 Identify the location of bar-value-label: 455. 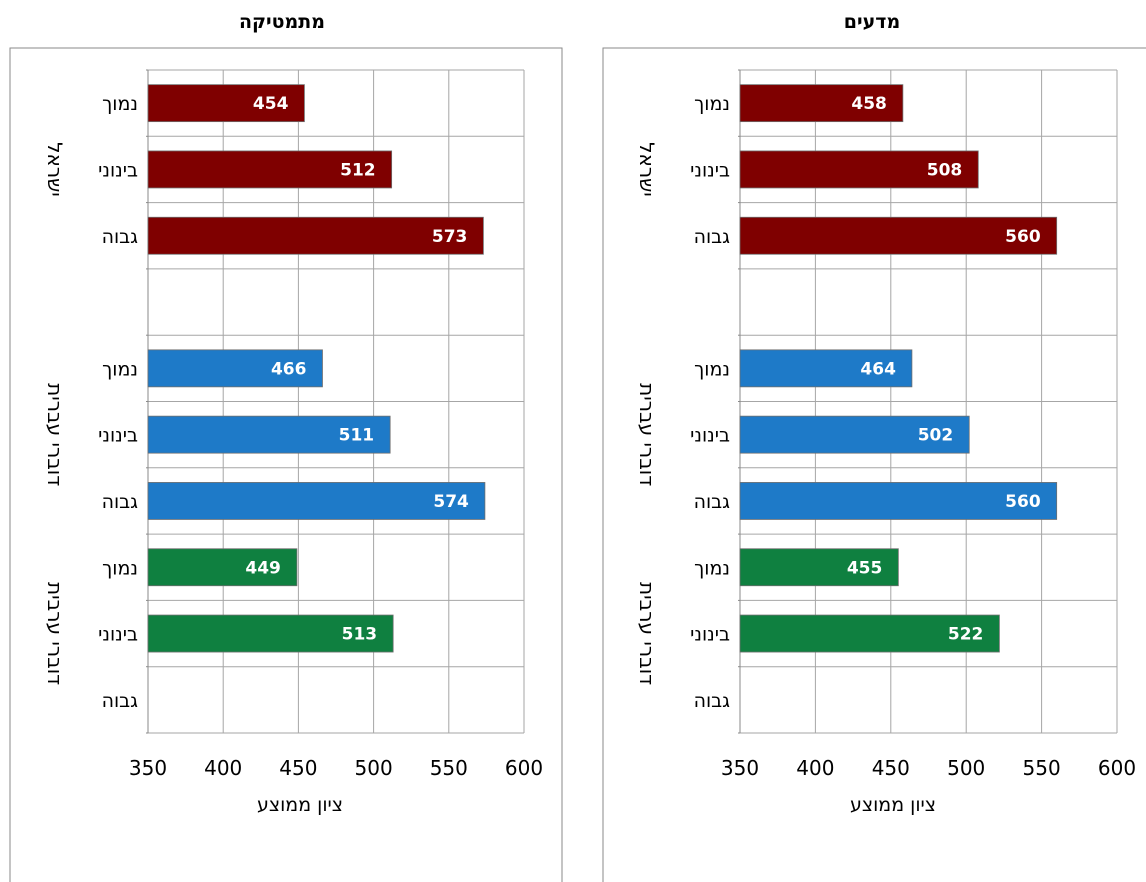
(865, 568).